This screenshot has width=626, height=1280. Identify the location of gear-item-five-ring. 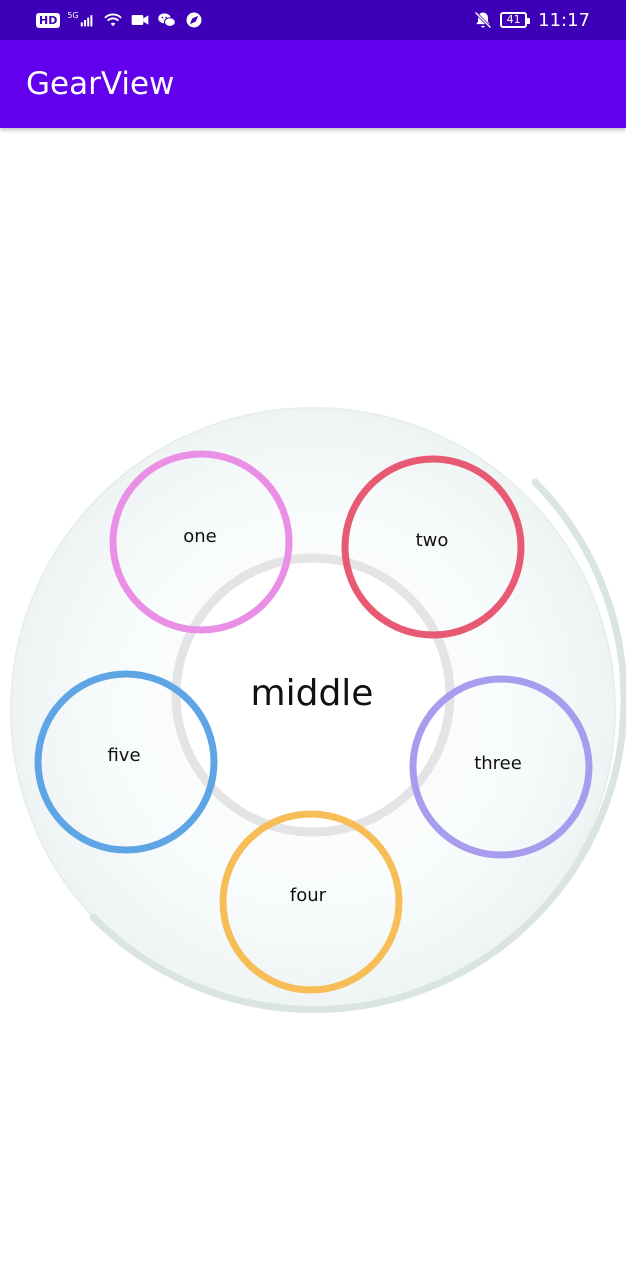
(126, 762).